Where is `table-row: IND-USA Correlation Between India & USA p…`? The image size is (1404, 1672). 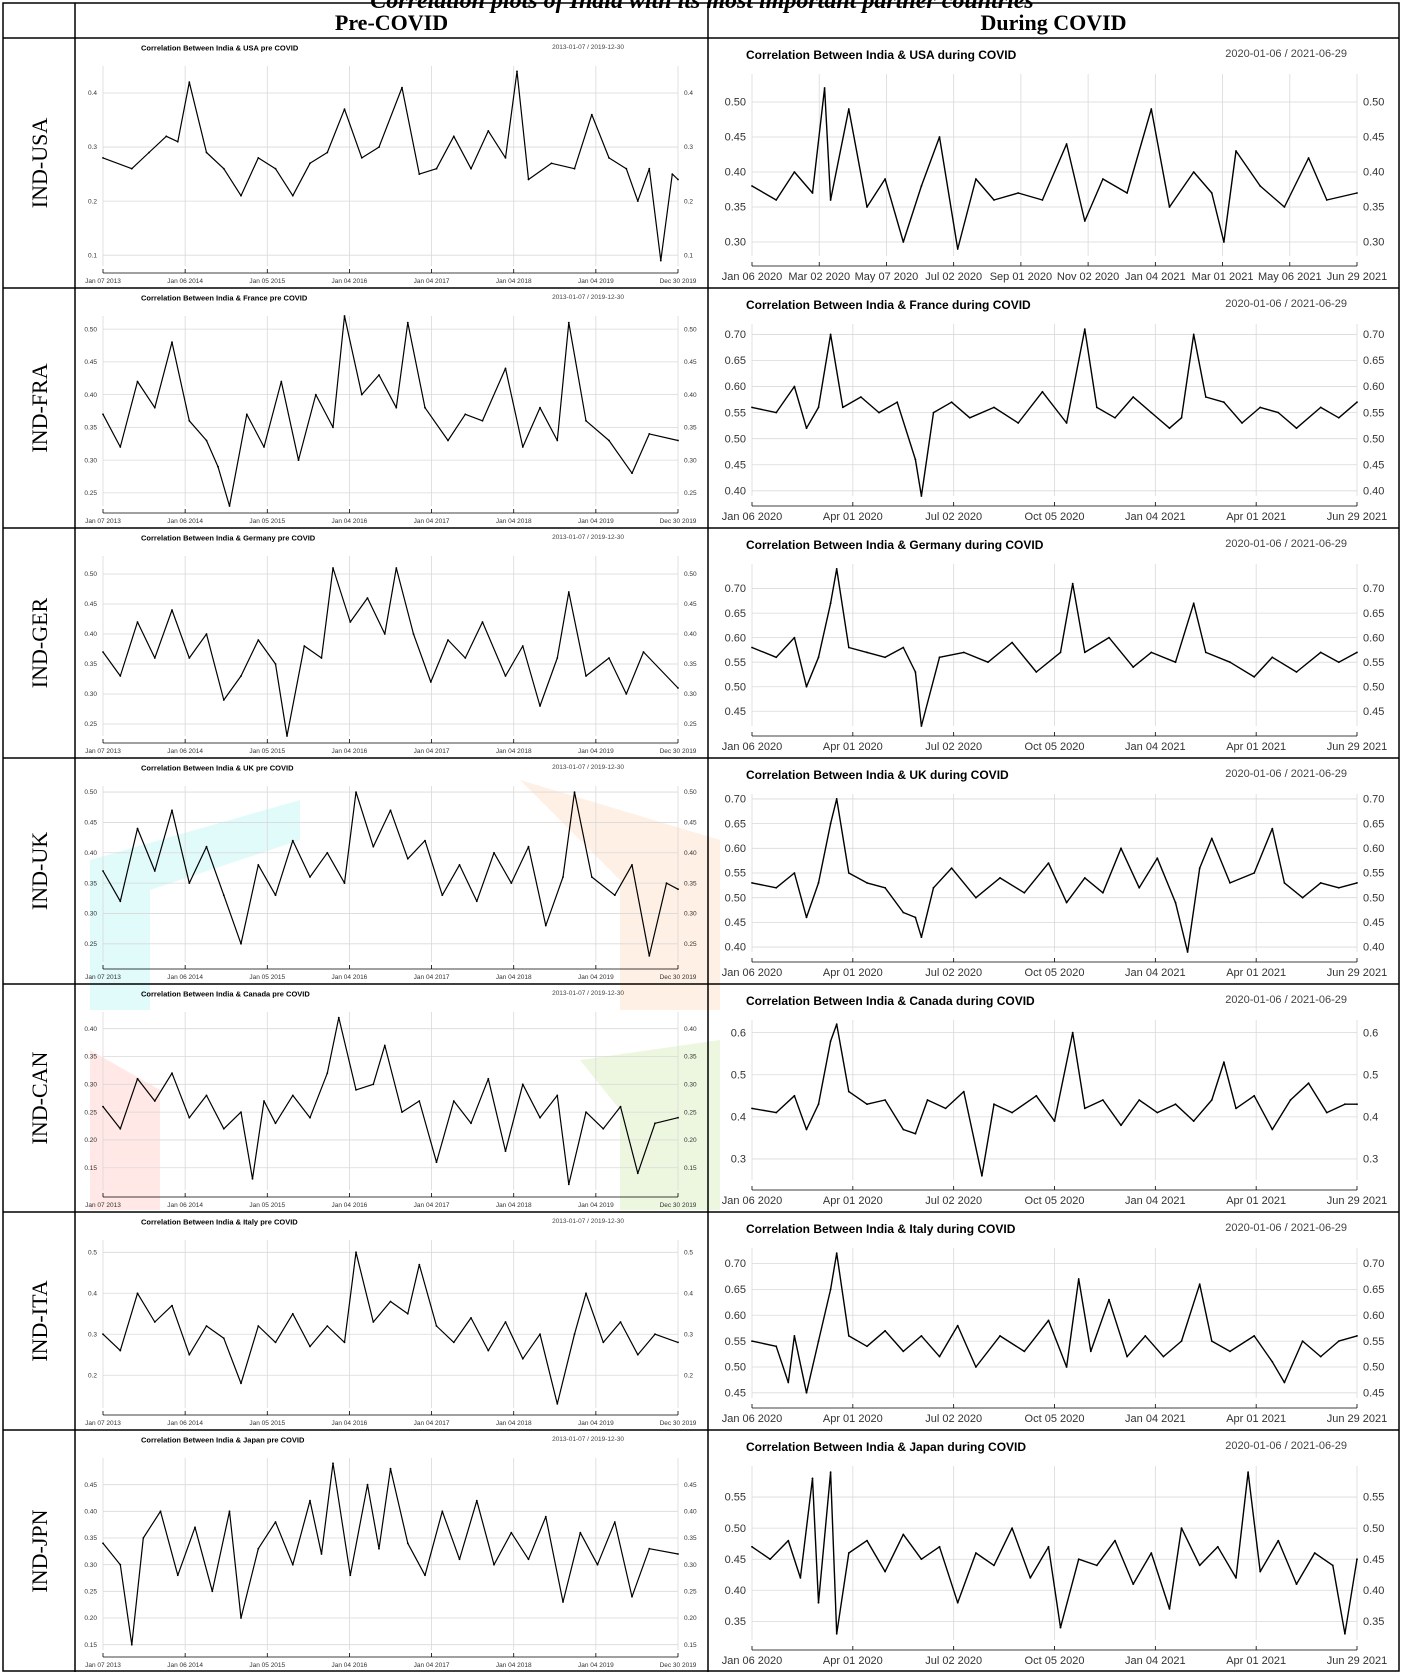 table-row: IND-USA Correlation Between India & USA p… is located at coordinates (707, 164).